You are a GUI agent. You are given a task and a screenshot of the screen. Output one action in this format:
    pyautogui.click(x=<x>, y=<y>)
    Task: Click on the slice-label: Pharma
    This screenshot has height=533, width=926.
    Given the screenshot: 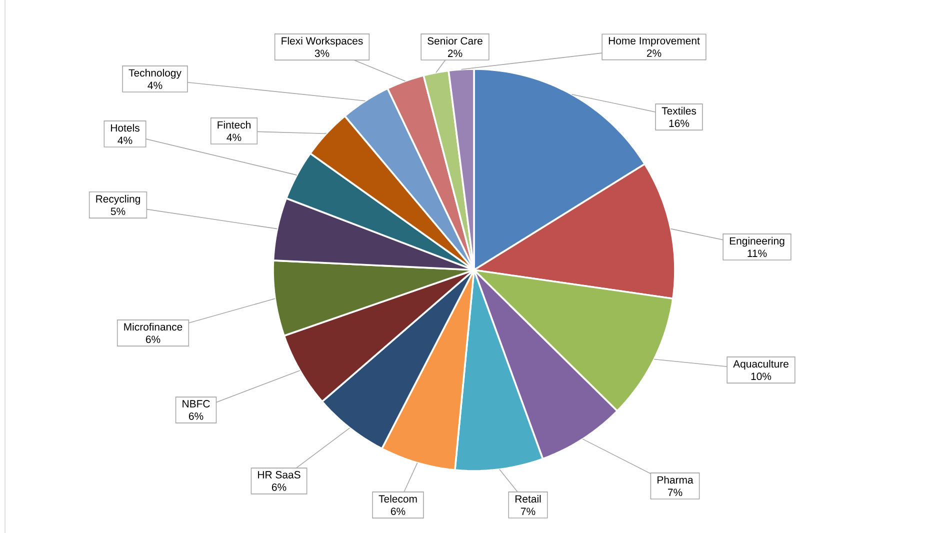 What is the action you would take?
    pyautogui.click(x=676, y=480)
    